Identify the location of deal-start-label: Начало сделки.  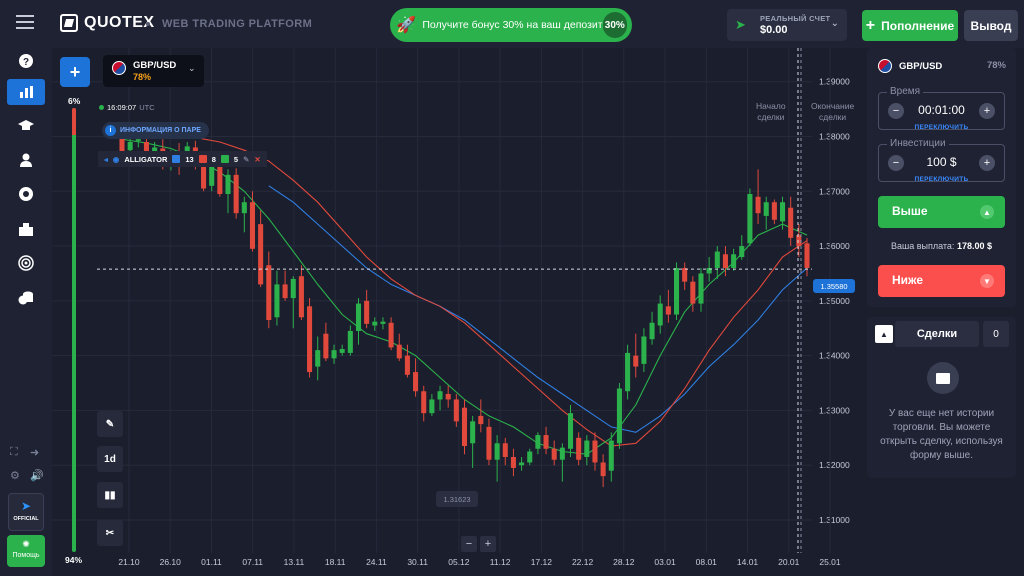
(771, 112).